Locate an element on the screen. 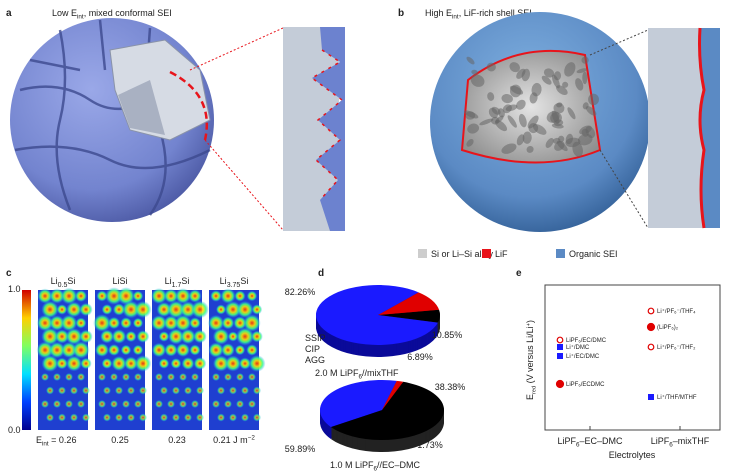 The height and width of the screenshot is (476, 737). zoom-line is located at coordinates (244, 185).